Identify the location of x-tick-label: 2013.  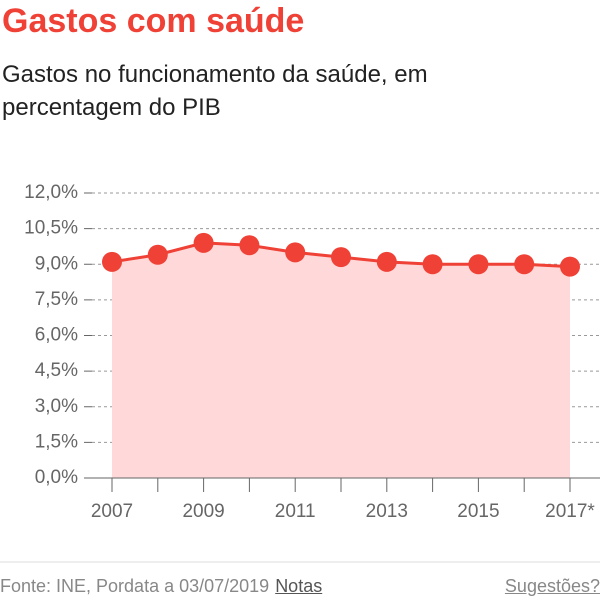
(387, 511).